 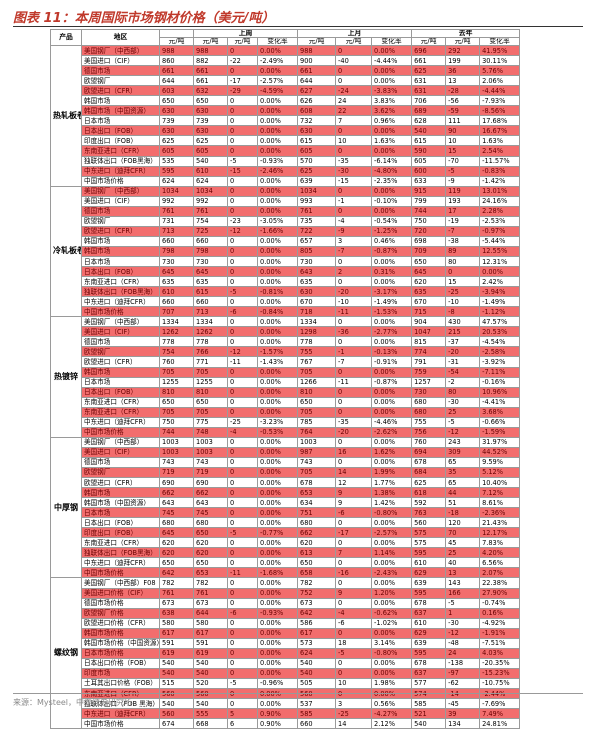 I want to click on region-cell: 印度市场, so click(x=120, y=673).